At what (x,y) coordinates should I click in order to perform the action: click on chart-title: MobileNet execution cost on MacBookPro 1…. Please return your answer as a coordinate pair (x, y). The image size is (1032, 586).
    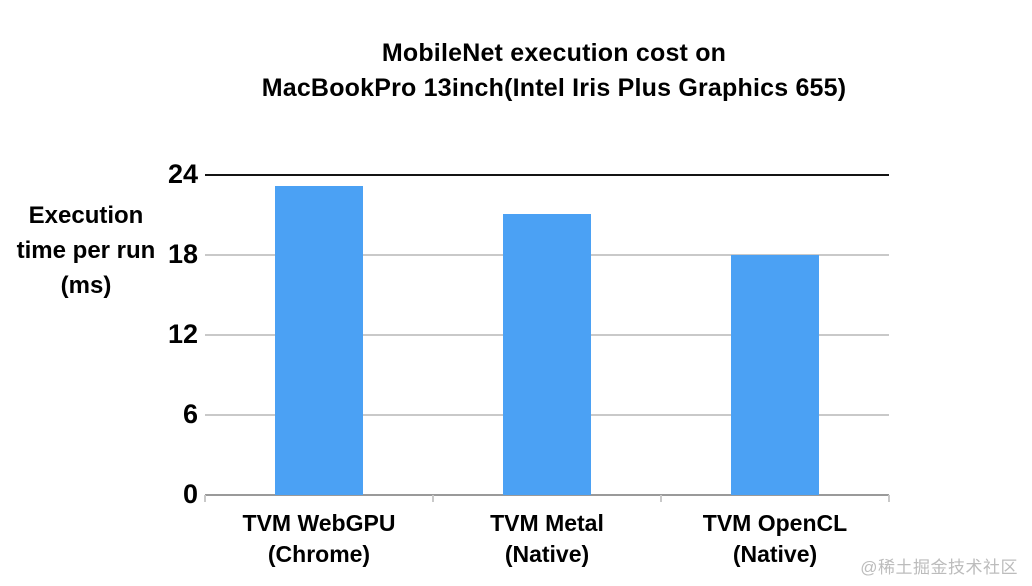
    Looking at the image, I should click on (554, 71).